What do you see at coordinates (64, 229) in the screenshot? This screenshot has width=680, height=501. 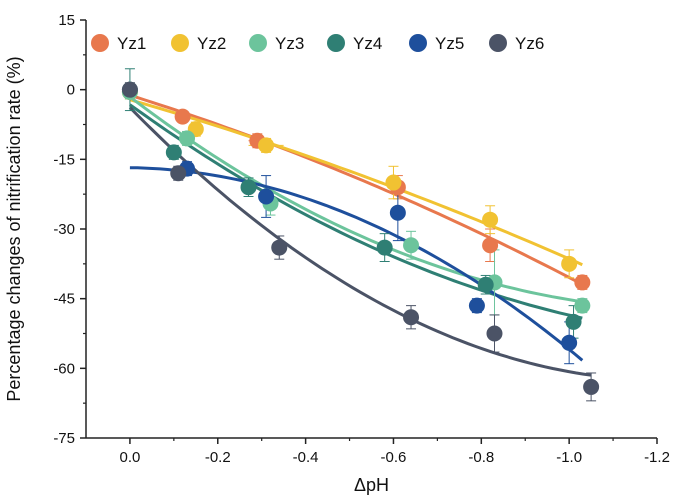 I see `y-tick-label: -30` at bounding box center [64, 229].